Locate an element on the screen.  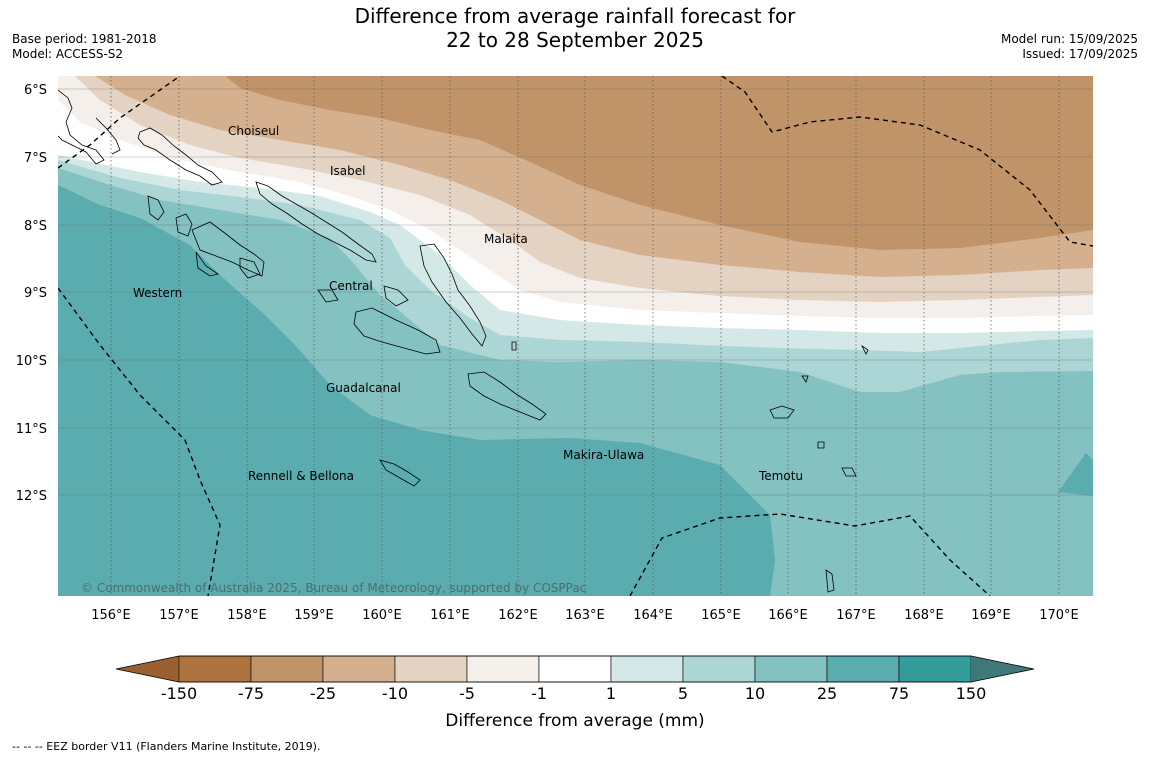
colorbar-tick-label: -25 is located at coordinates (323, 693).